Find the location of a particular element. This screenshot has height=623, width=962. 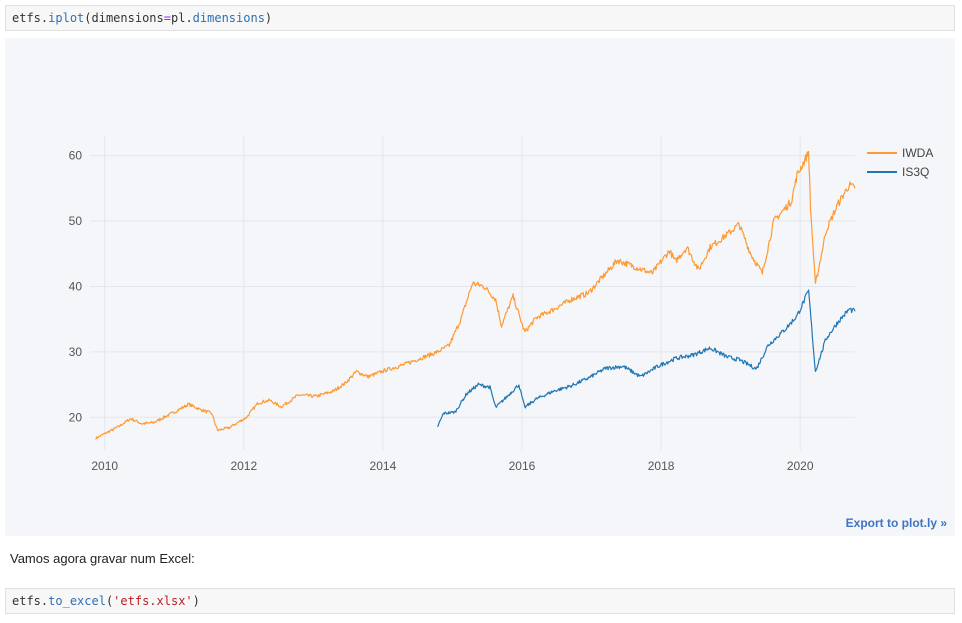

x-tick-label: 2018 is located at coordinates (661, 466).